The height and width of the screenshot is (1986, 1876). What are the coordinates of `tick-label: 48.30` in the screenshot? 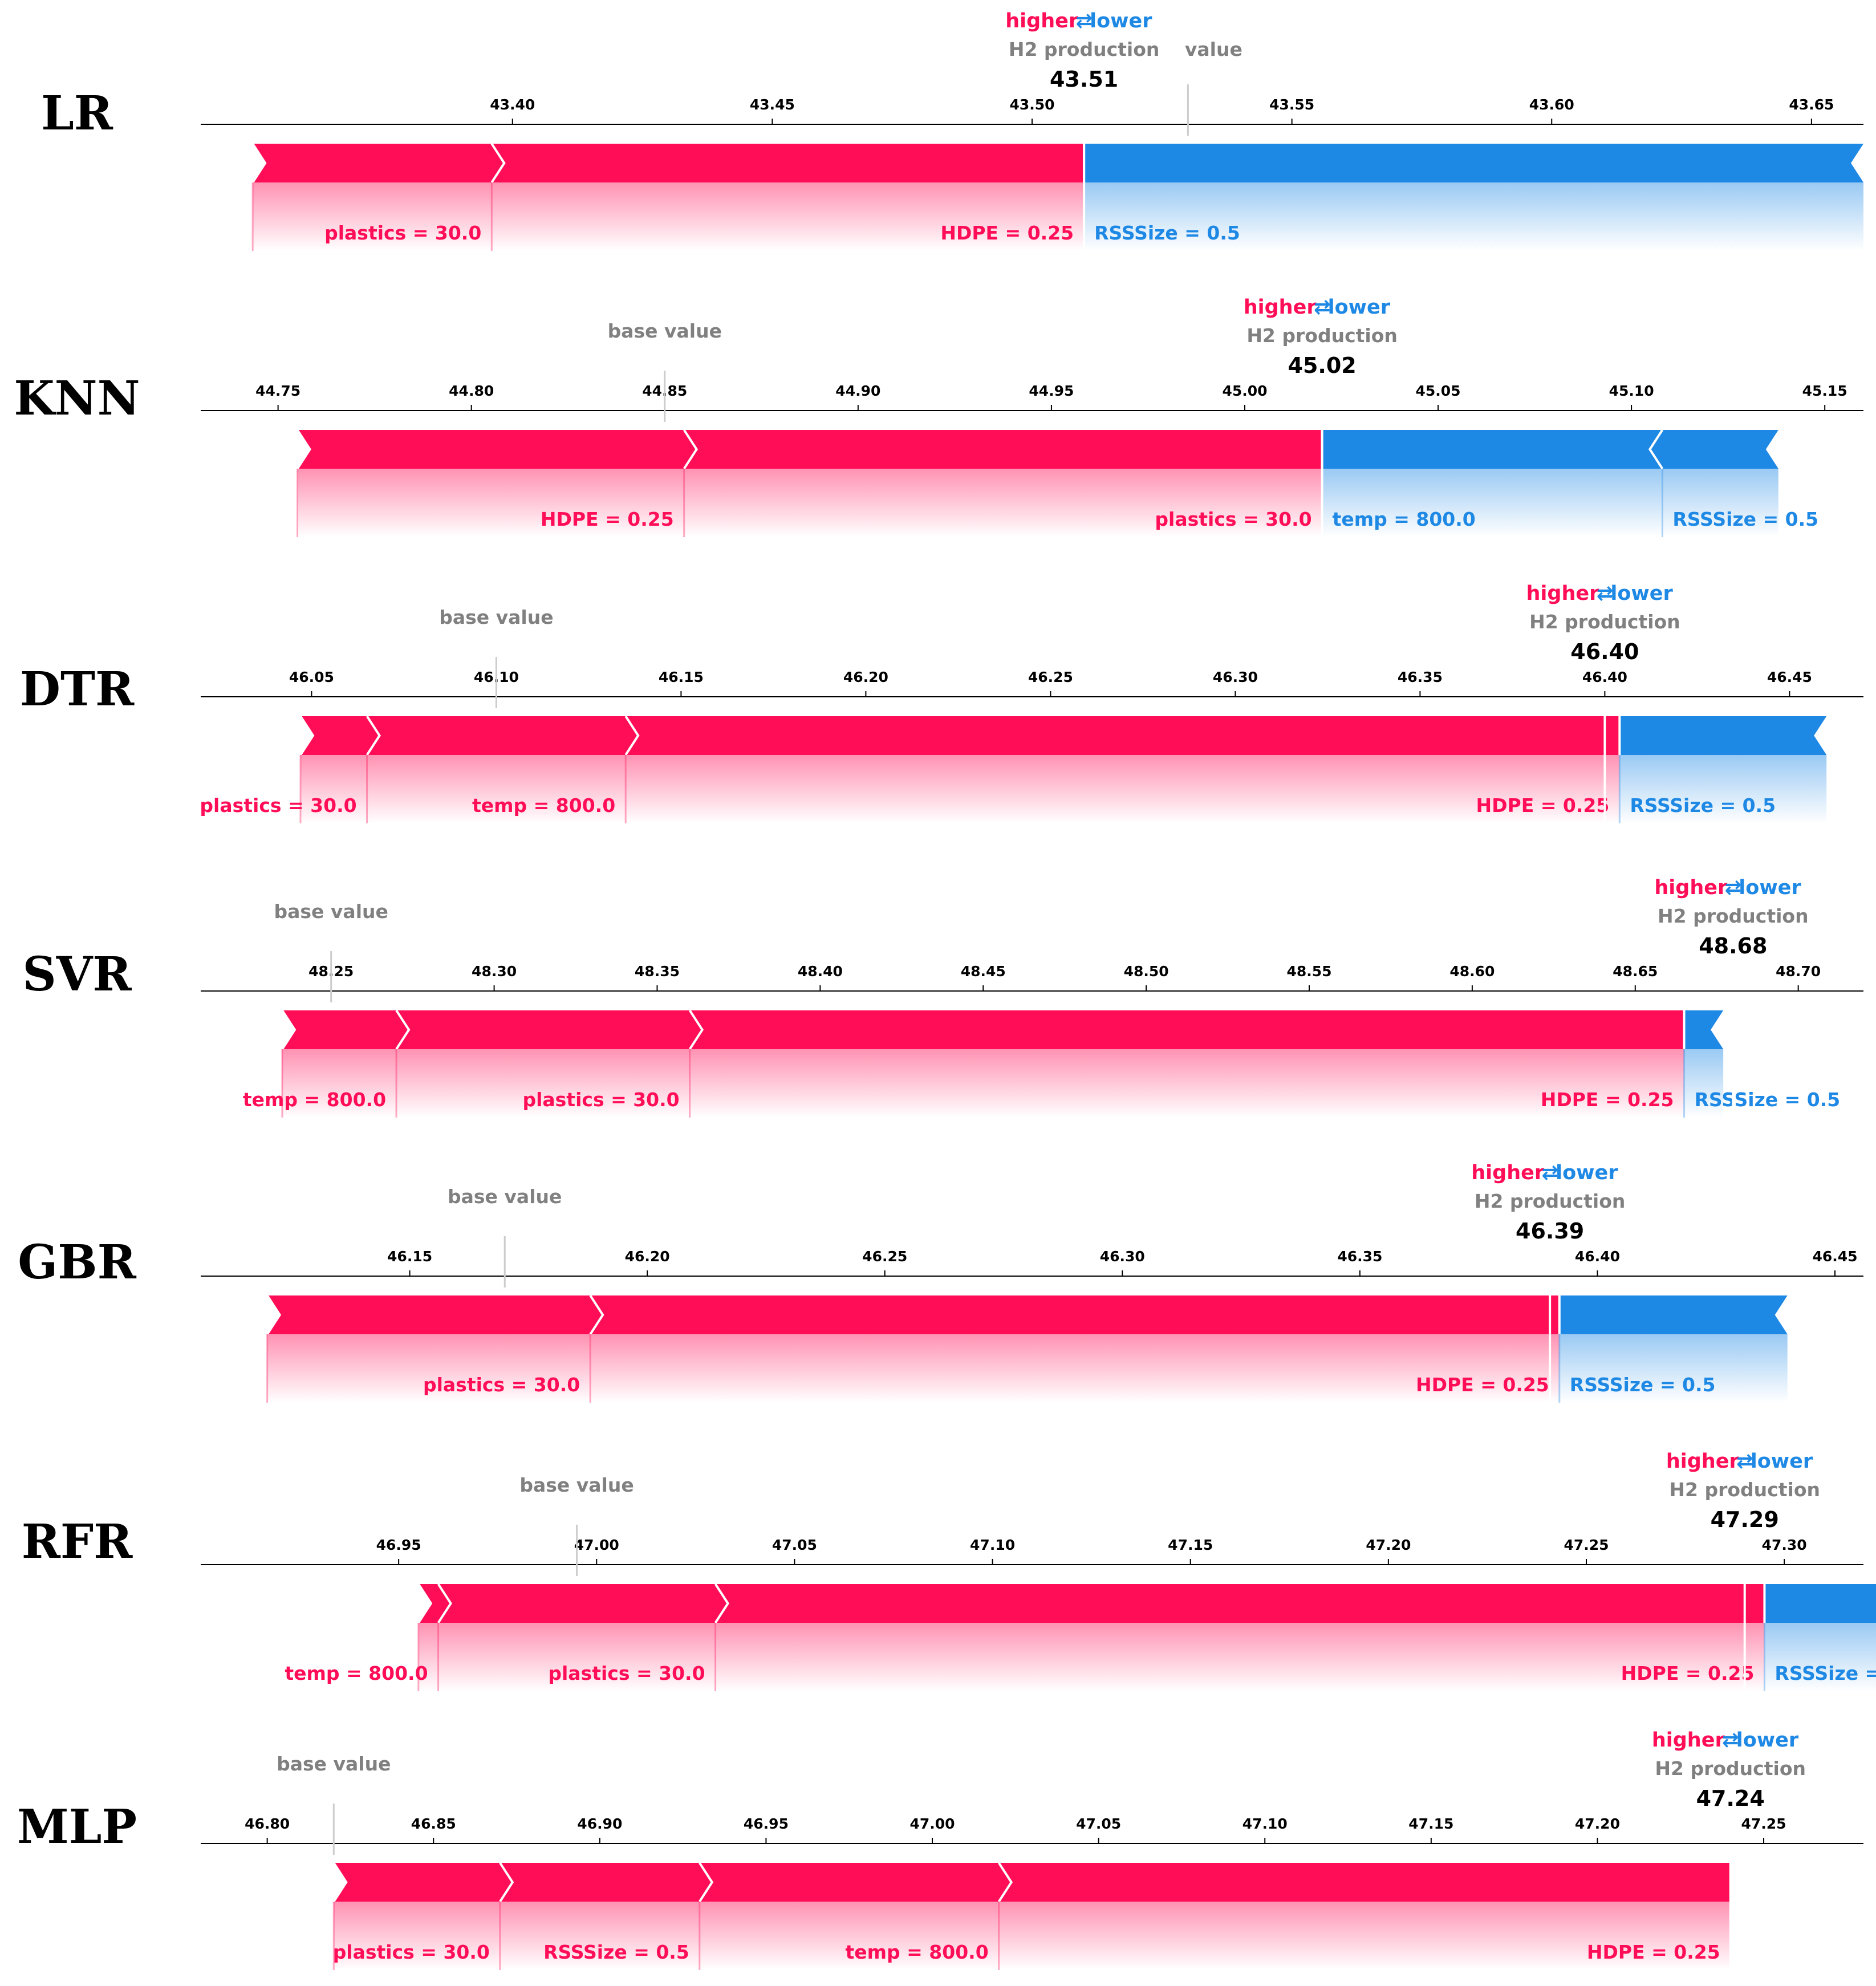 It's located at (495, 971).